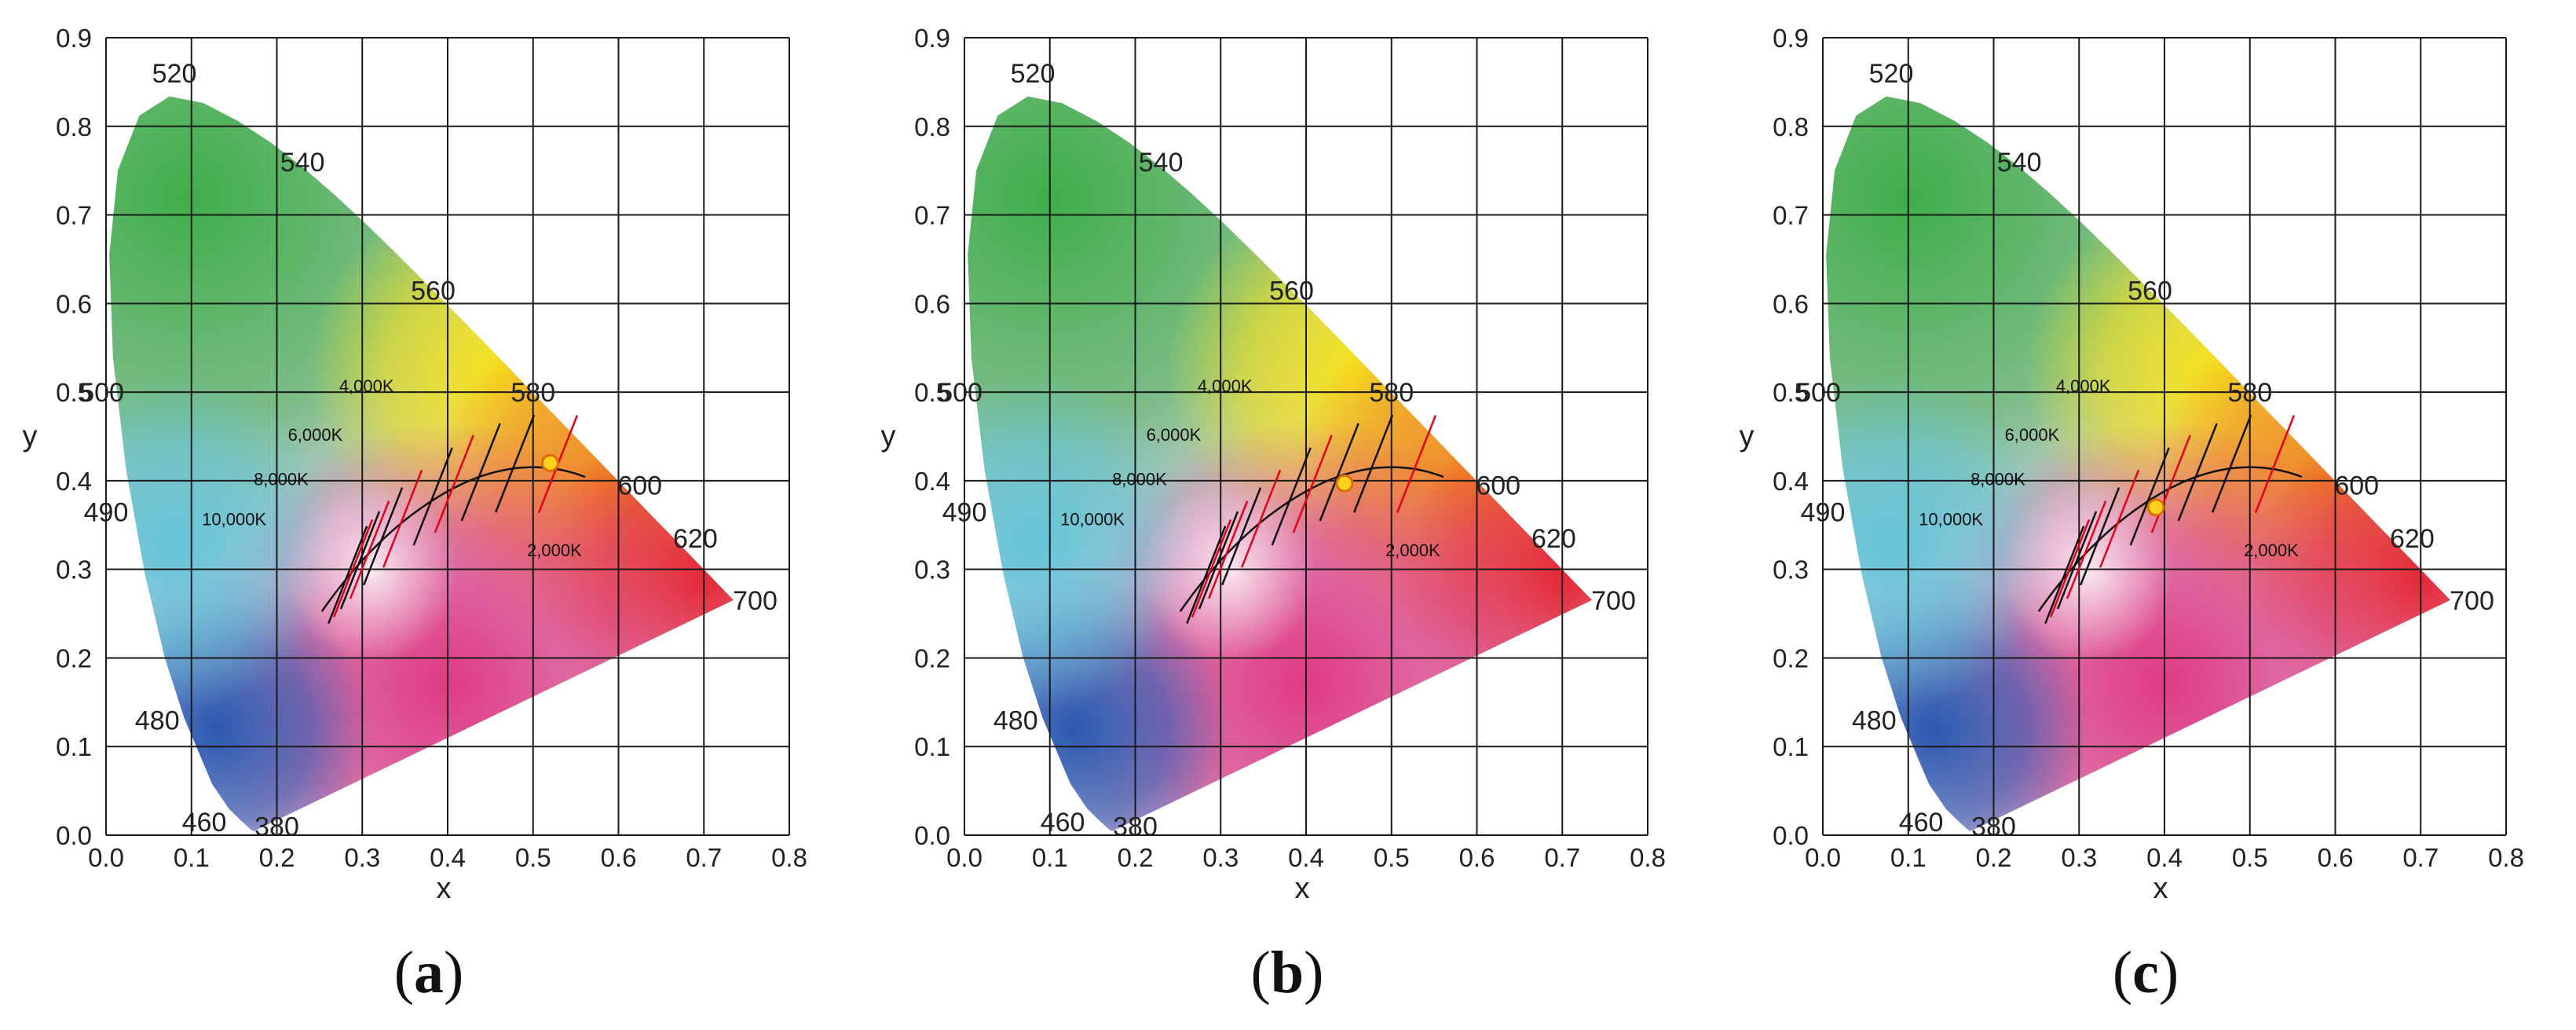  I want to click on x-tick-label: 0.8, so click(789, 857).